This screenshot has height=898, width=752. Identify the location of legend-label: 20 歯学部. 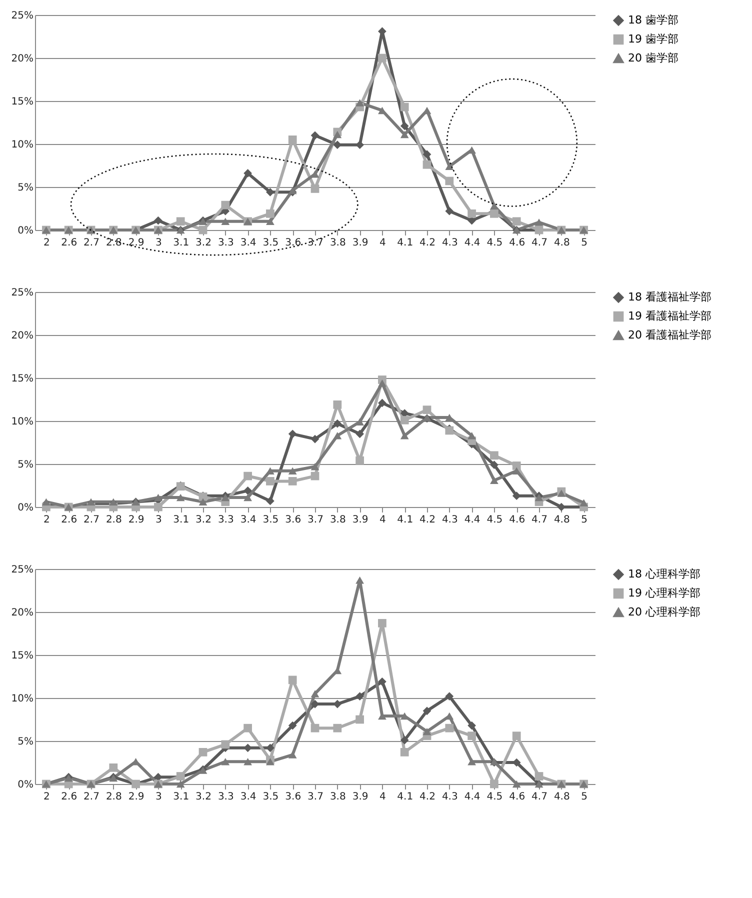
(653, 58).